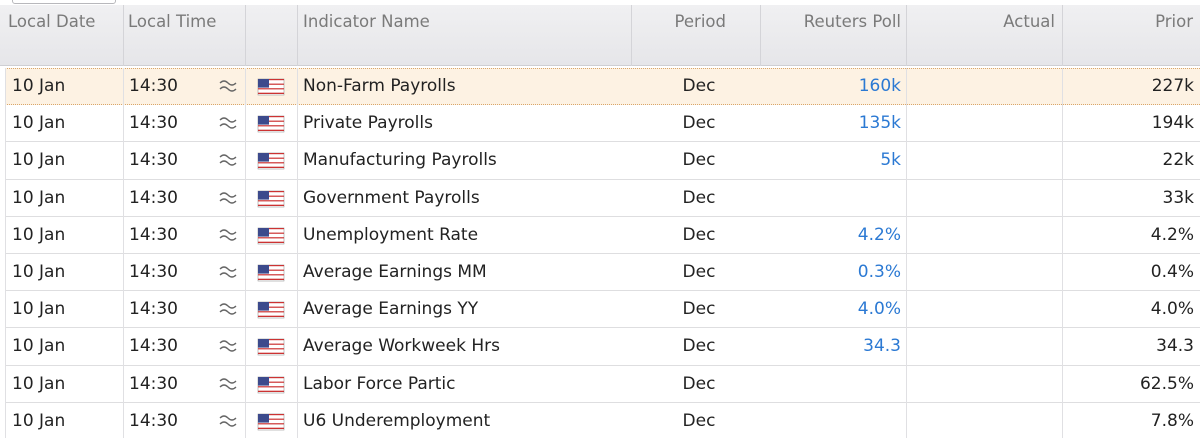 This screenshot has height=438, width=1200. Describe the element at coordinates (1172, 420) in the screenshot. I see `cell-prior: 7.8%` at that location.